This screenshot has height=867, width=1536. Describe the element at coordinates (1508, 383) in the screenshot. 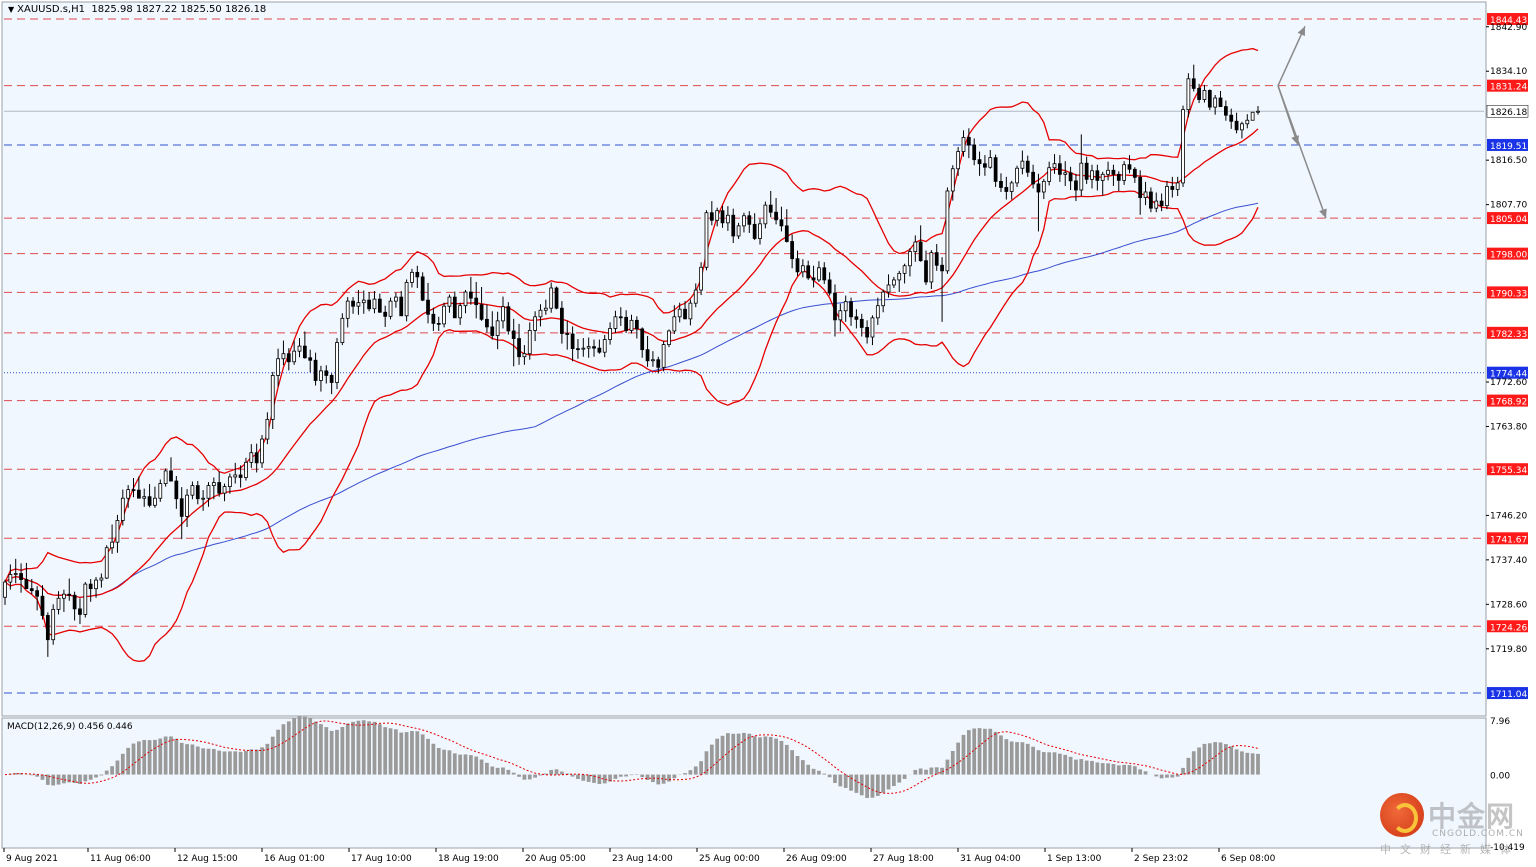

I see `price-tick-label: 1772.60` at that location.